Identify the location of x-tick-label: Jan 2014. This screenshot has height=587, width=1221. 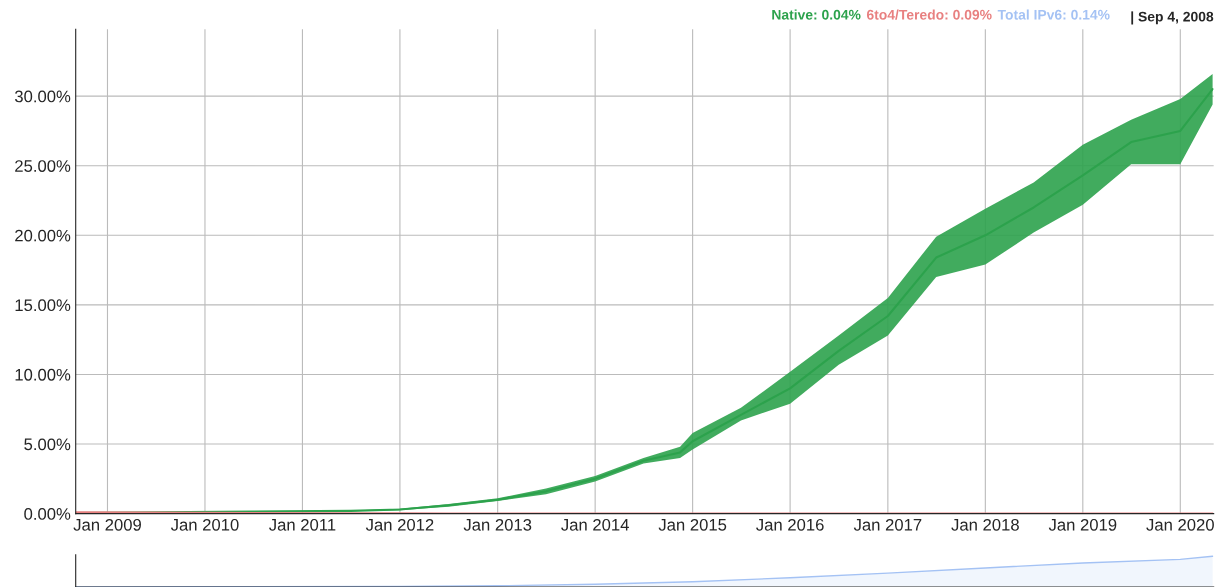
(595, 524).